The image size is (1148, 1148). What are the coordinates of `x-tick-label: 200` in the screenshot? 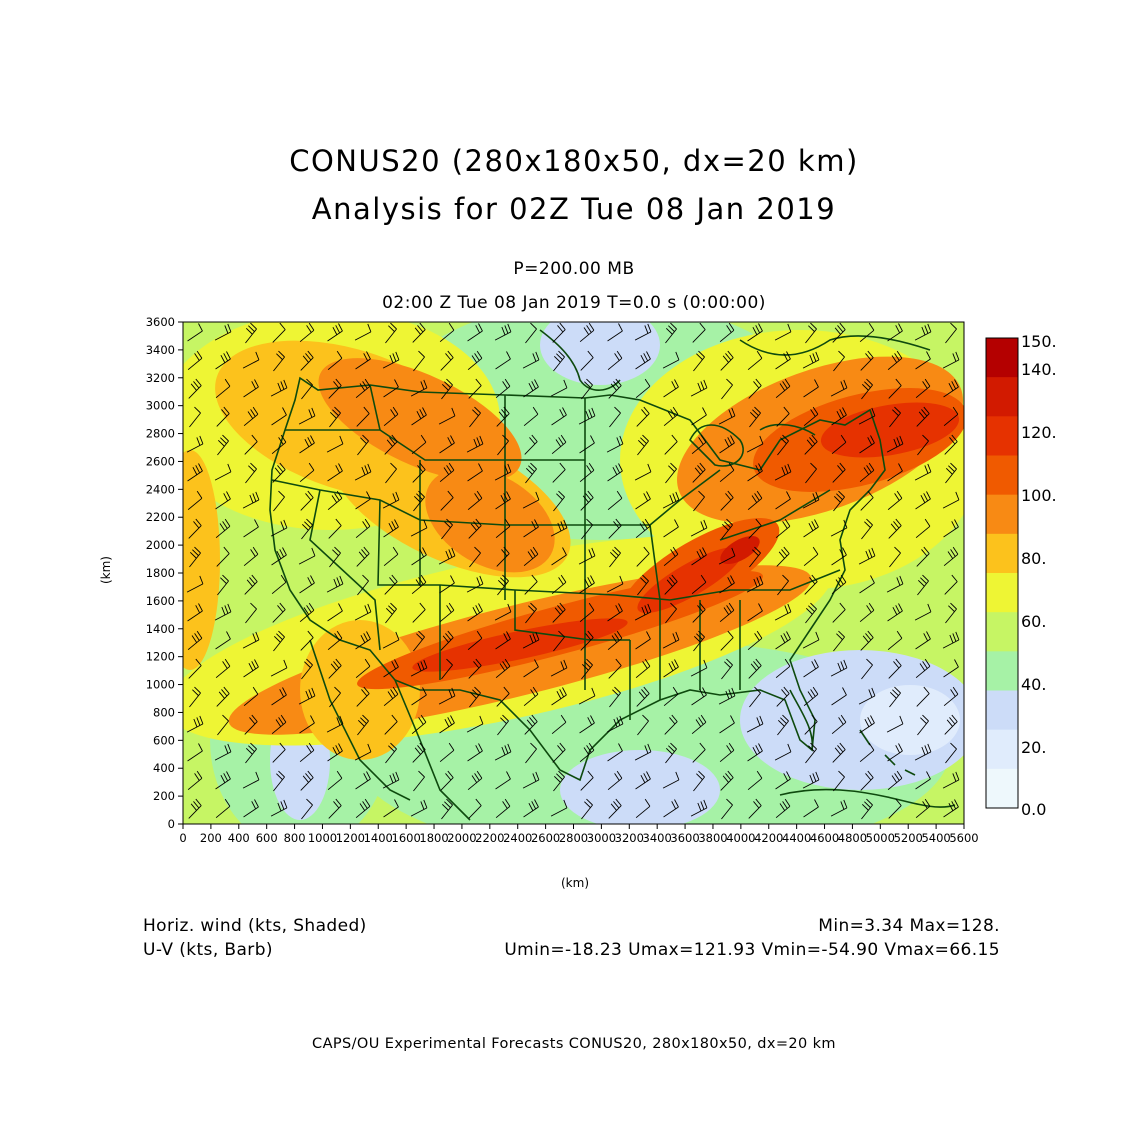 It's located at (211, 838).